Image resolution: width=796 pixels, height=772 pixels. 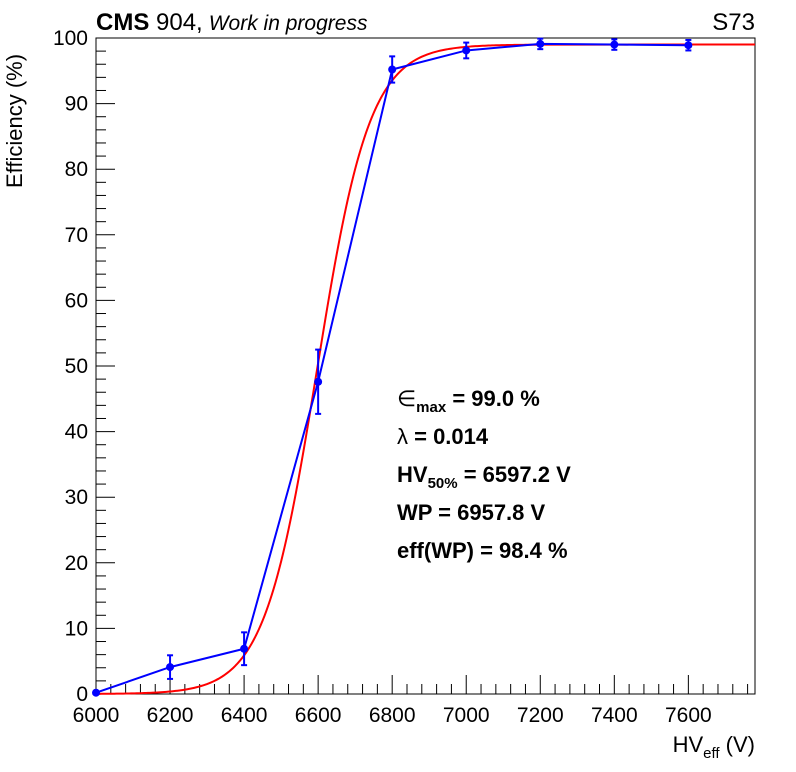 I want to click on y-tick-label: 0, so click(x=82, y=694).